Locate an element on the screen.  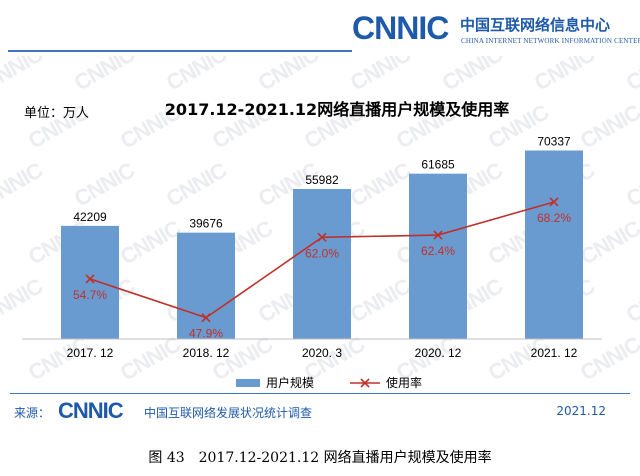
chart-title: 2017.12-2021.12网络直播用户规模及使用率 is located at coordinates (337, 109).